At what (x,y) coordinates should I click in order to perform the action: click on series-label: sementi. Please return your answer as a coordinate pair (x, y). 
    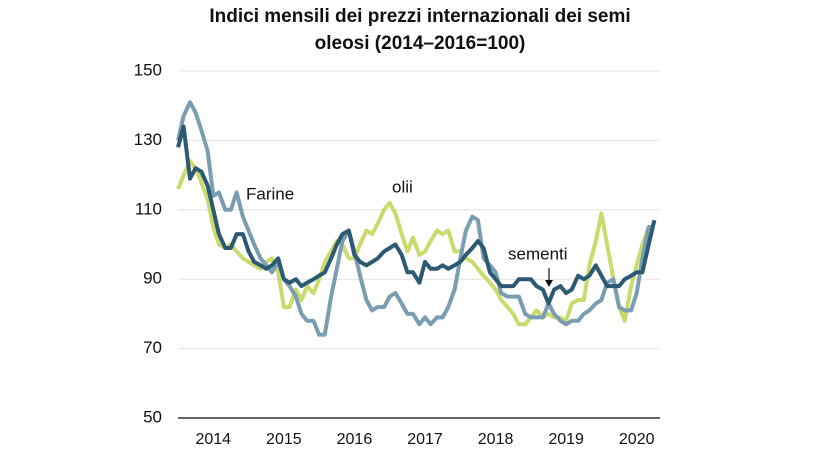
    Looking at the image, I should click on (538, 253).